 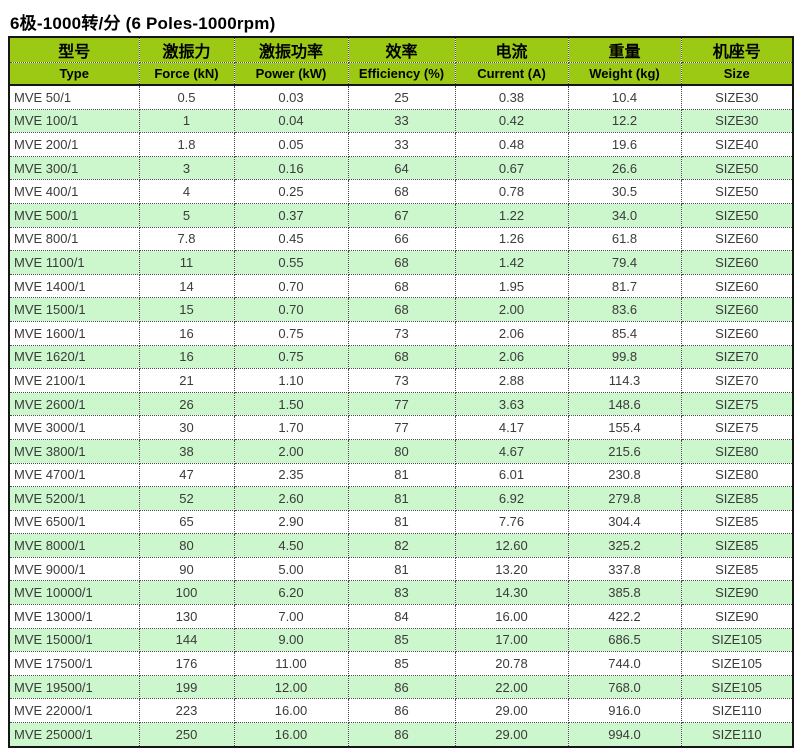 I want to click on cell-efficiency_pct: 82, so click(x=401, y=545).